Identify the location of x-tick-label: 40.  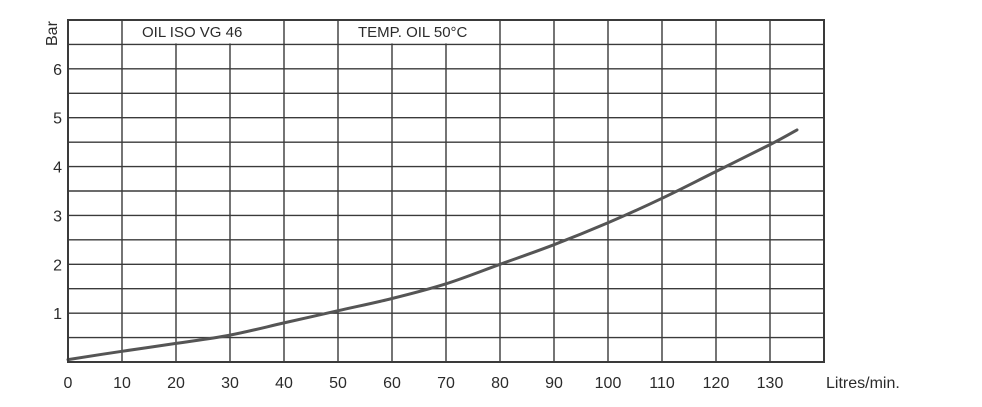
(284, 383).